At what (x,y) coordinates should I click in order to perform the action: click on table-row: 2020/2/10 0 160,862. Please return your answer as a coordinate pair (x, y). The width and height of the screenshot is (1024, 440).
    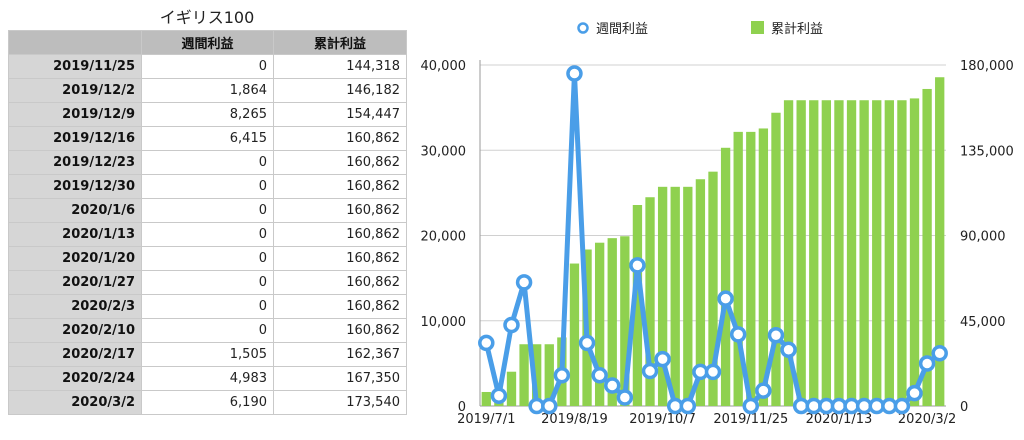
    Looking at the image, I should click on (207, 330).